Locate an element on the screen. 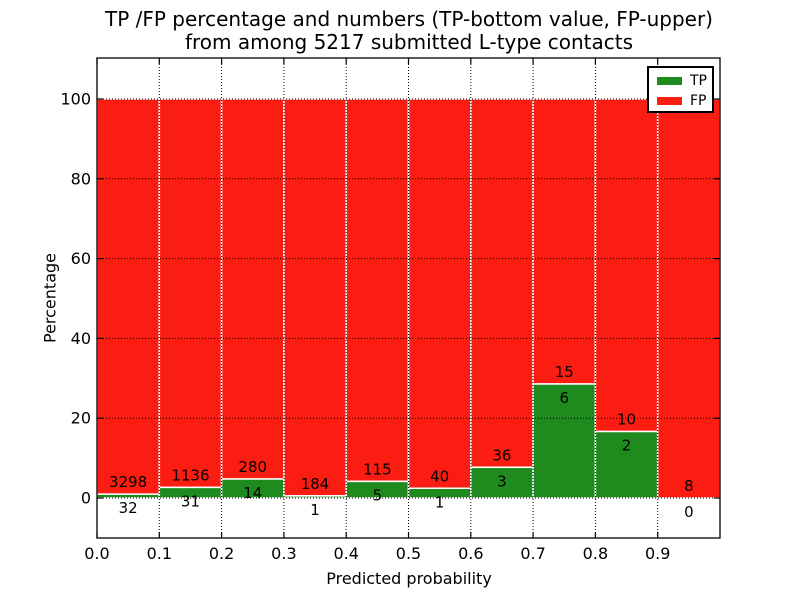 The height and width of the screenshot is (600, 800). tp-count-label-5: 1 is located at coordinates (440, 502).